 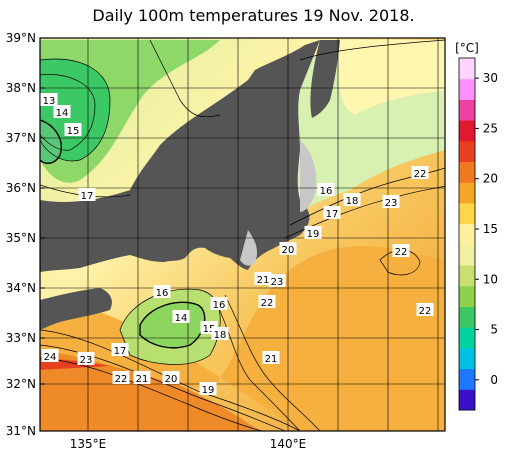 I want to click on lat-label: 37°N, so click(x=21, y=138).